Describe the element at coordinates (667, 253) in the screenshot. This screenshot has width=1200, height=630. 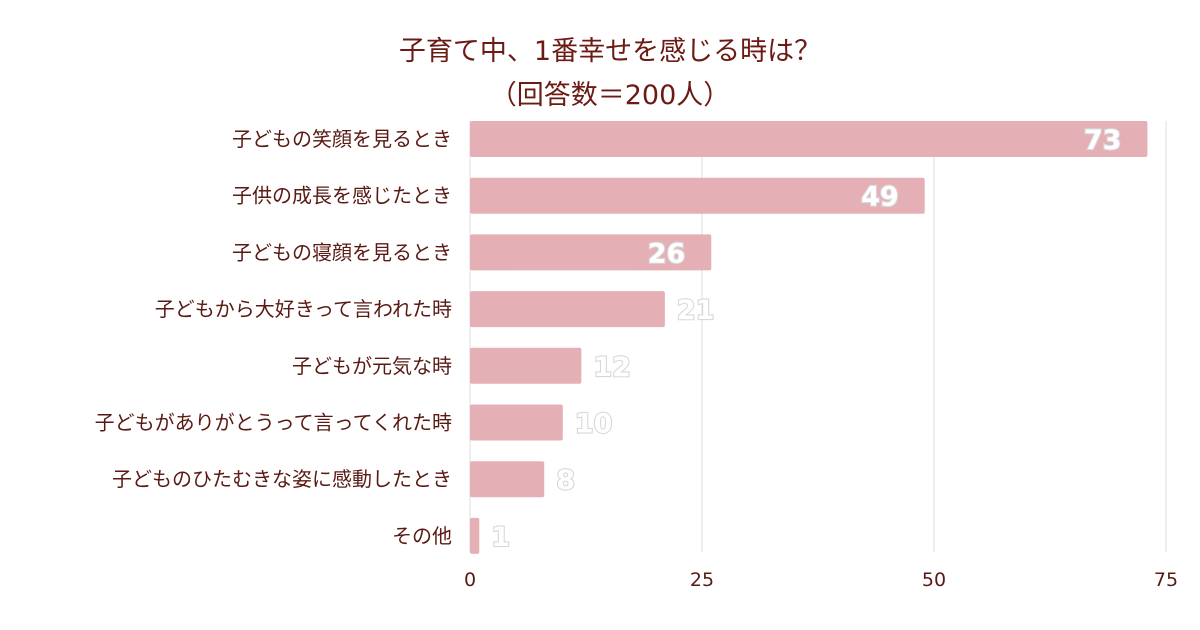
I see `value-label: 26` at that location.